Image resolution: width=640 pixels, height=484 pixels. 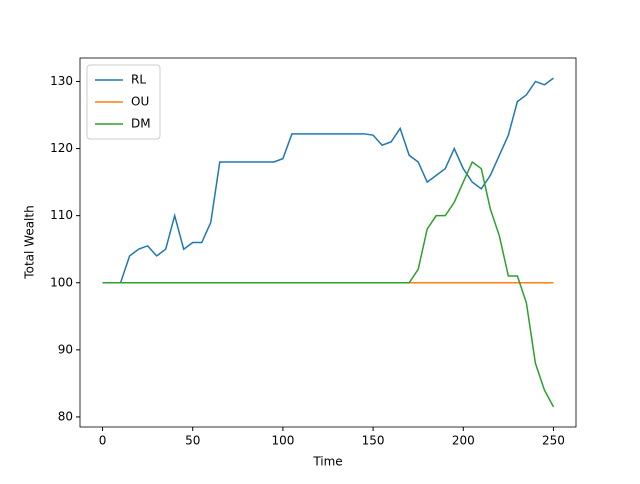 I want to click on legend-label: DM, so click(x=141, y=124).